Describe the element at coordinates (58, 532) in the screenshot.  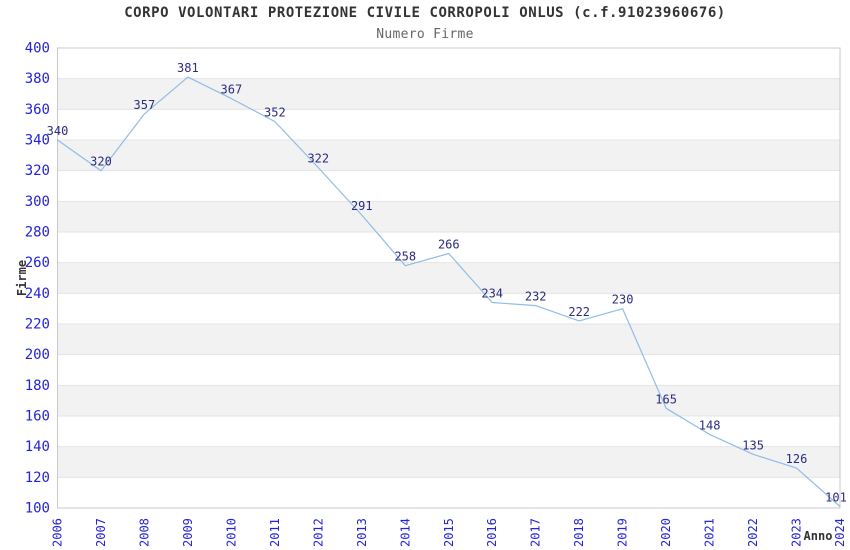
I see `x-tick-label: 2006` at that location.